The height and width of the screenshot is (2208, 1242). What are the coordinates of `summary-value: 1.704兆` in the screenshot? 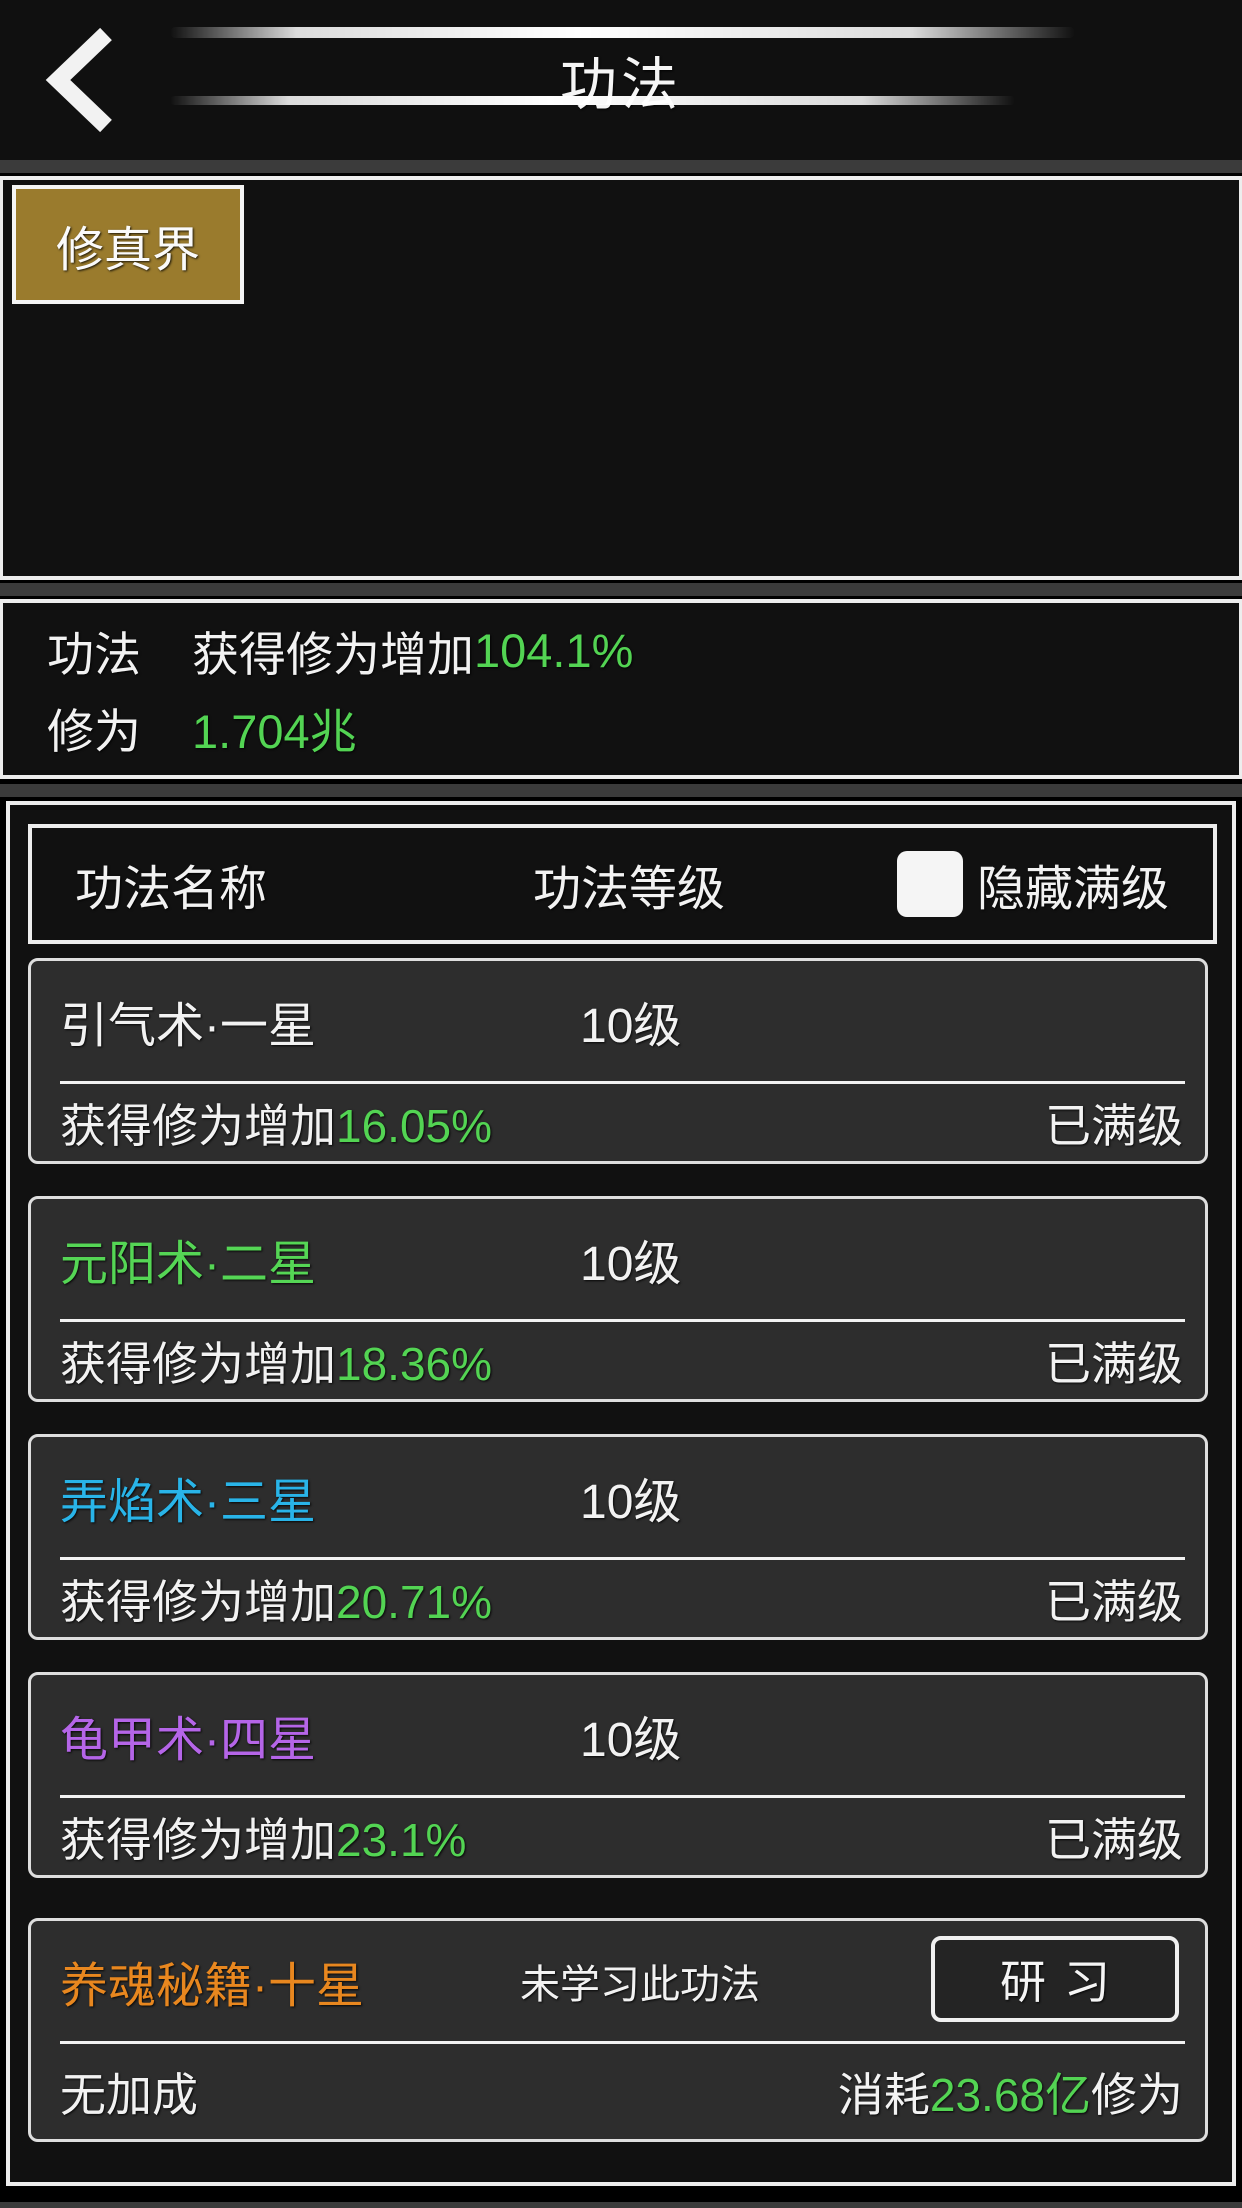 It's located at (274, 727).